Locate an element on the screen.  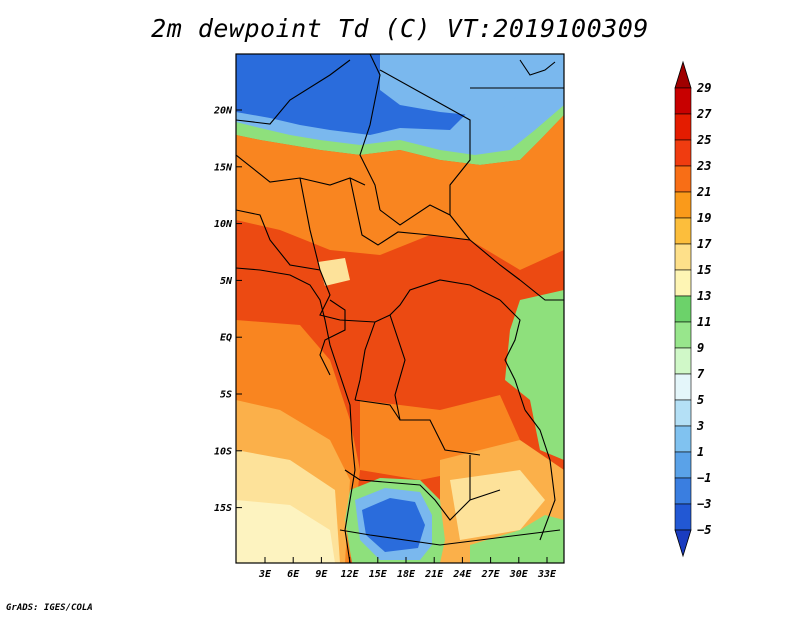
latitude-axis: 20N 15N 10N 5N EQ 5S 10S 15S is located at coordinates (227, 310).